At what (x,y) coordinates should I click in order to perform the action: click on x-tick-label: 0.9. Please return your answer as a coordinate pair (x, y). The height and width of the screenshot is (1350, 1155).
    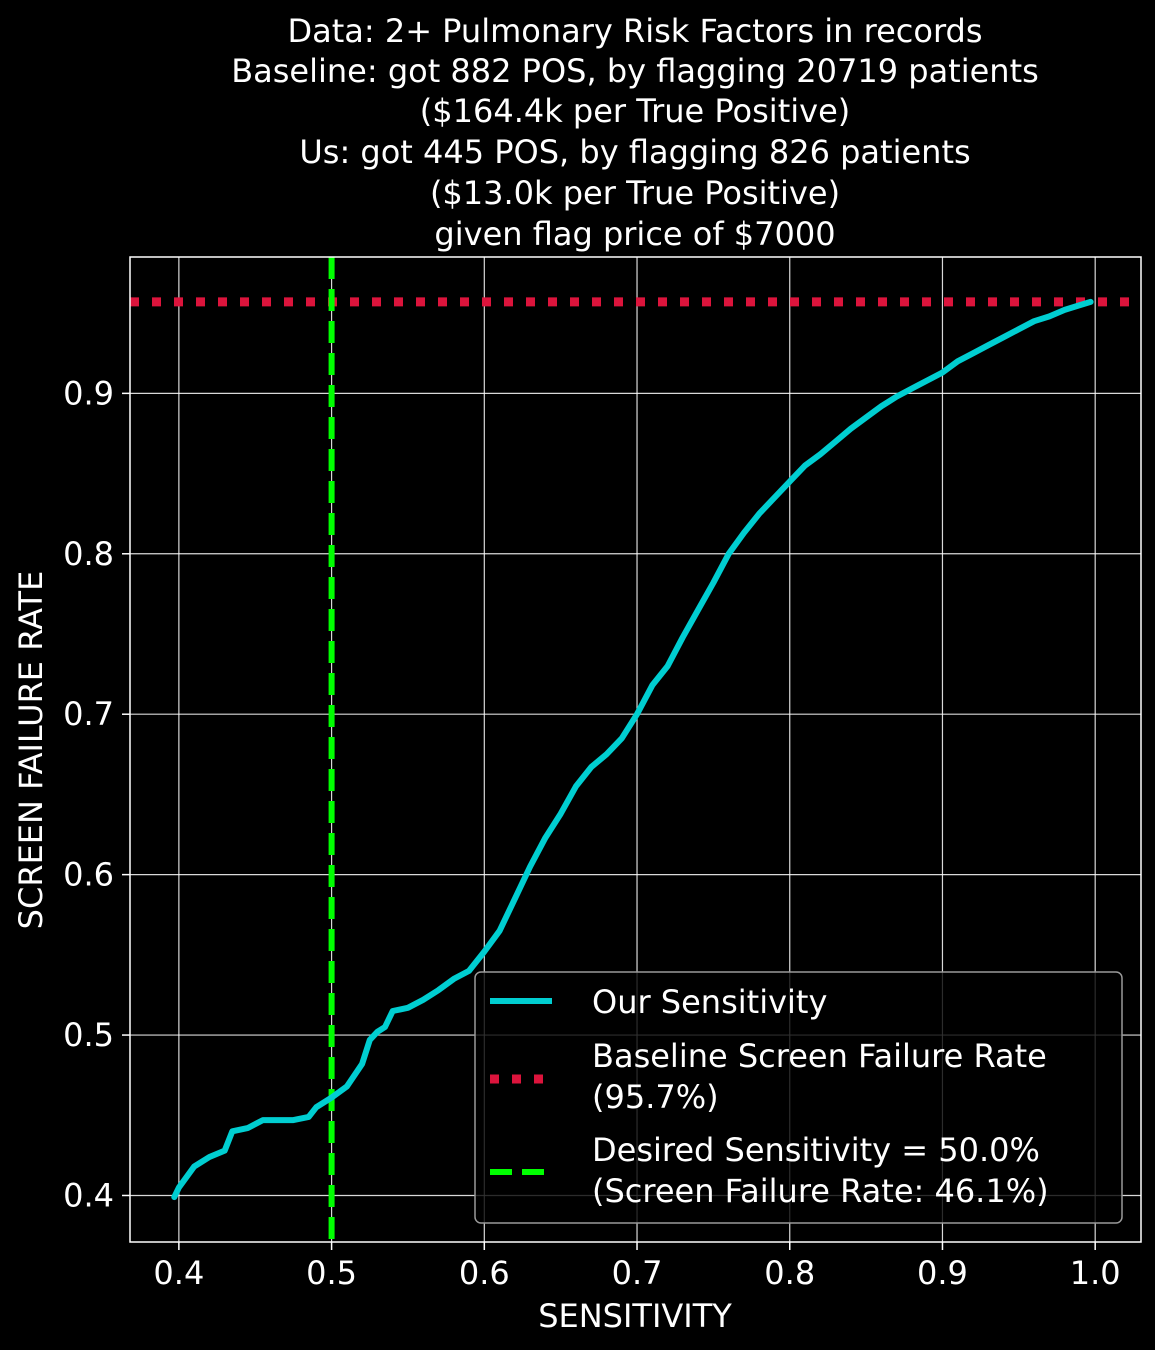
    Looking at the image, I should click on (942, 1273).